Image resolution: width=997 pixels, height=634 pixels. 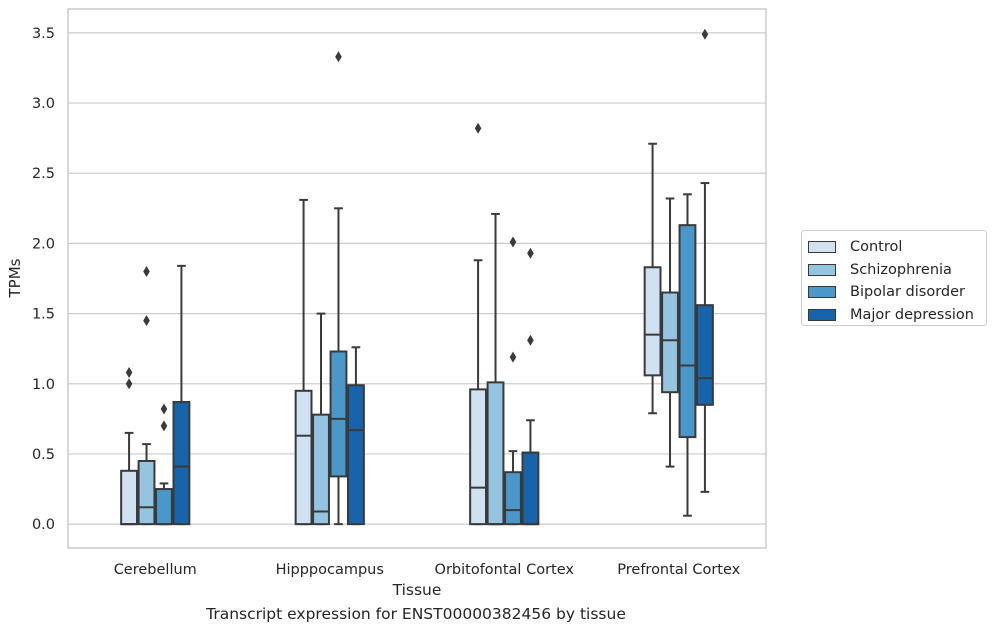 I want to click on y-tick-label: 0.0, so click(x=43, y=525).